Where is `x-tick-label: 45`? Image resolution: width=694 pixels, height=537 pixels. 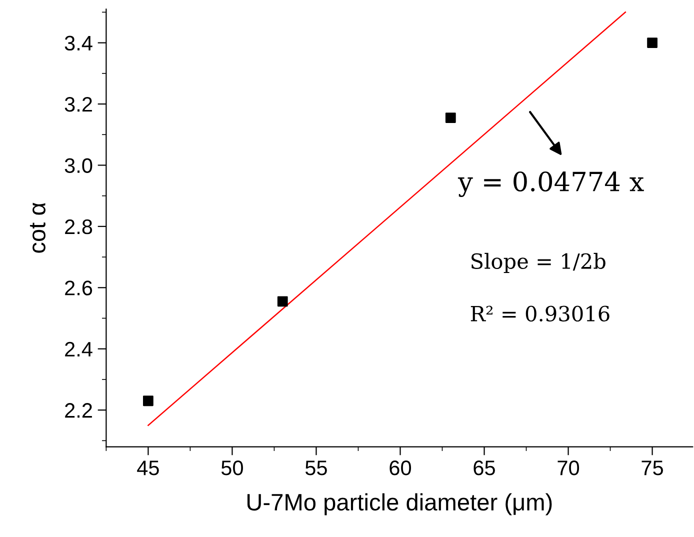 x-tick-label: 45 is located at coordinates (148, 468).